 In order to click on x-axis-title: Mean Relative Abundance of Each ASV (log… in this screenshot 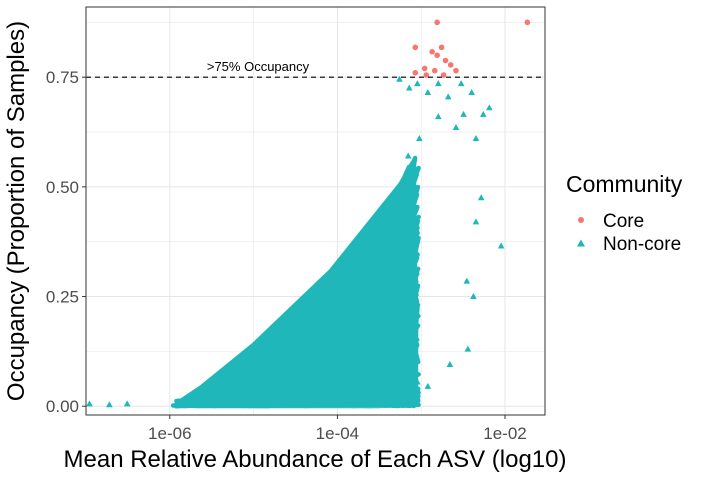, I will do `click(315, 459)`.